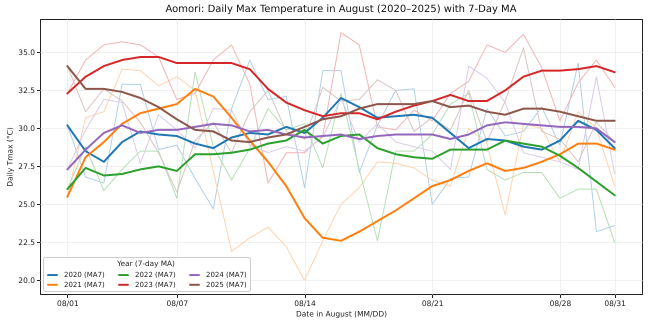 The image size is (650, 325). I want to click on chart-title: Aomori: Daily Max Temperature in August (2020–2025) with 7-Day MA, so click(341, 9).